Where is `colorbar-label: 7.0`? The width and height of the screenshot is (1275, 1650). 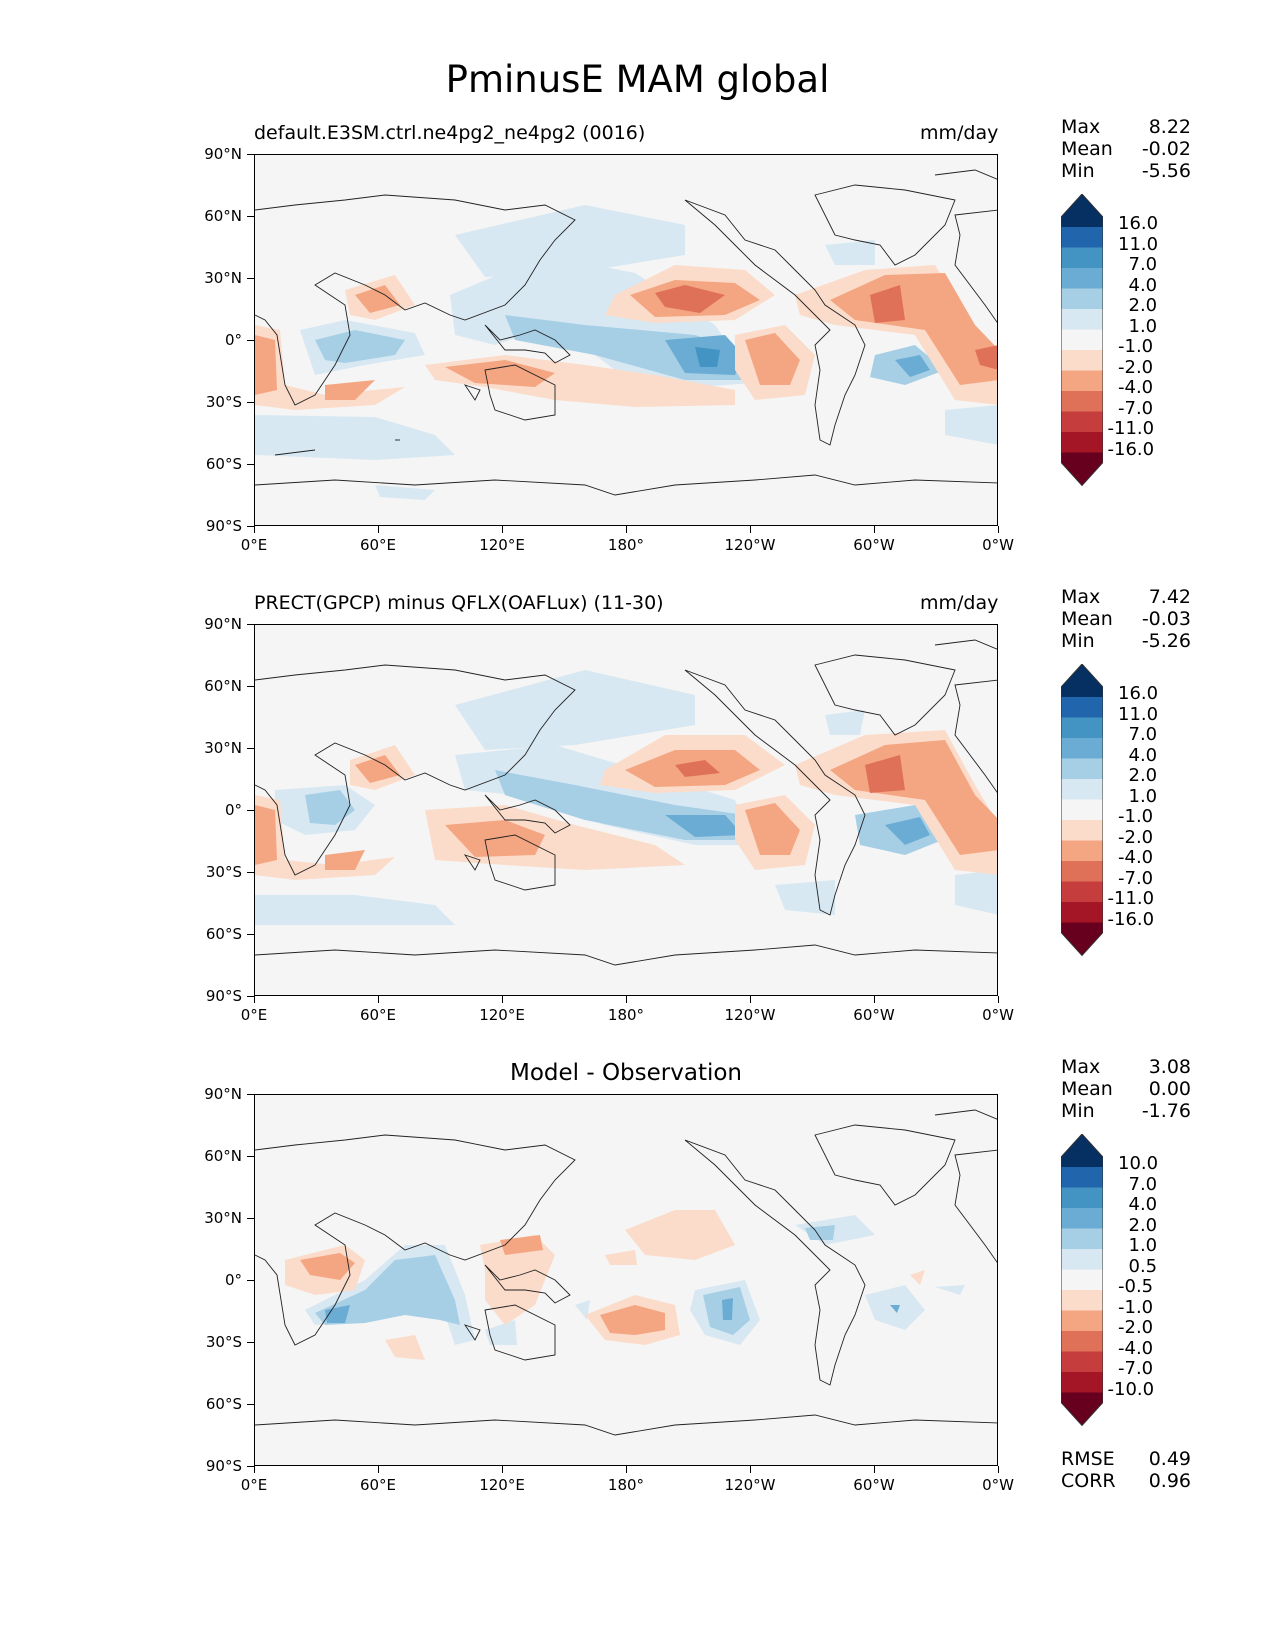 colorbar-label: 7.0 is located at coordinates (1143, 734).